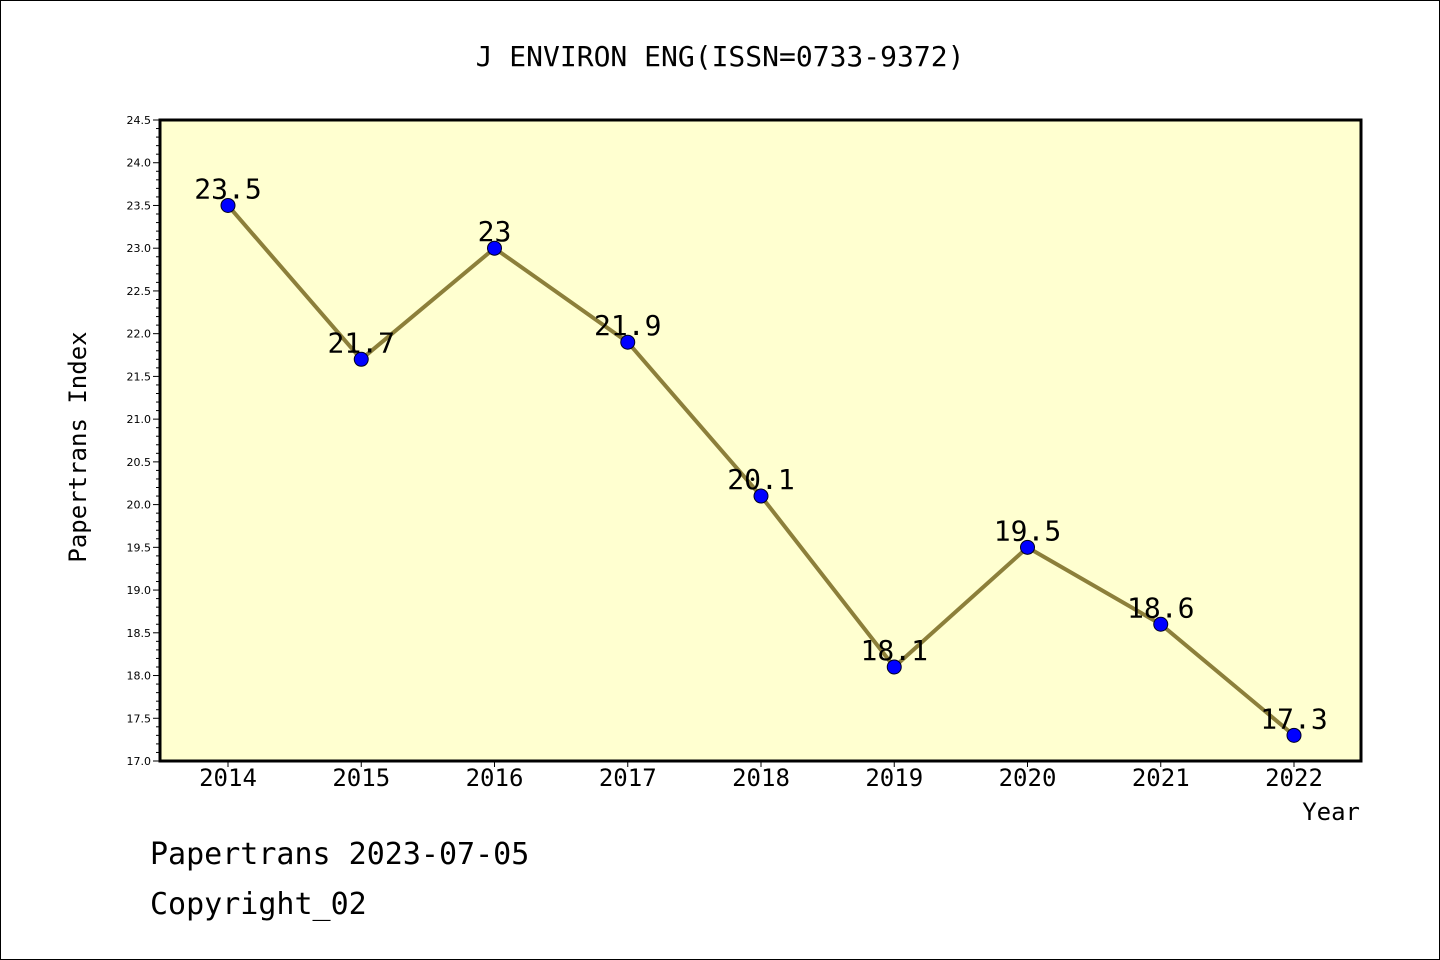 The image size is (1440, 960). What do you see at coordinates (139, 291) in the screenshot?
I see `y-tick-label: 22.5` at bounding box center [139, 291].